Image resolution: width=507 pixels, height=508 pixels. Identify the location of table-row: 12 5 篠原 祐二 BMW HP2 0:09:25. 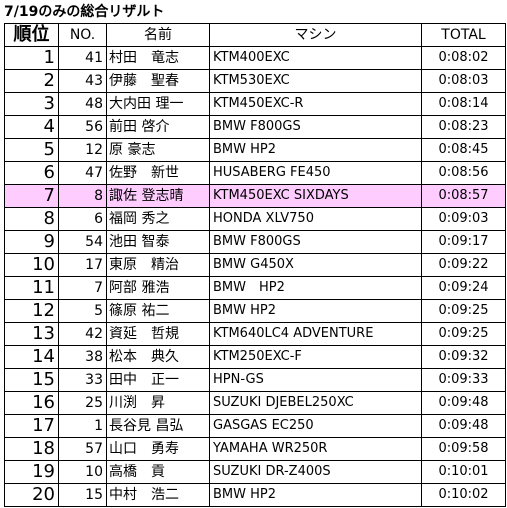
(255, 311).